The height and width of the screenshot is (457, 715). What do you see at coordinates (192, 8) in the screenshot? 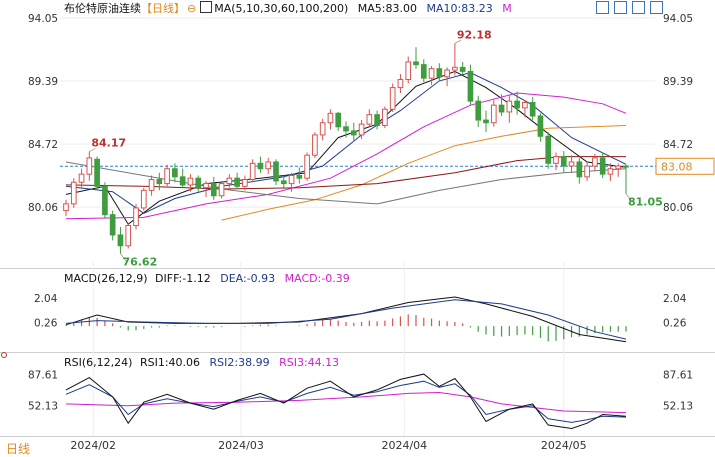
I see `settings-icon: ⊖` at bounding box center [192, 8].